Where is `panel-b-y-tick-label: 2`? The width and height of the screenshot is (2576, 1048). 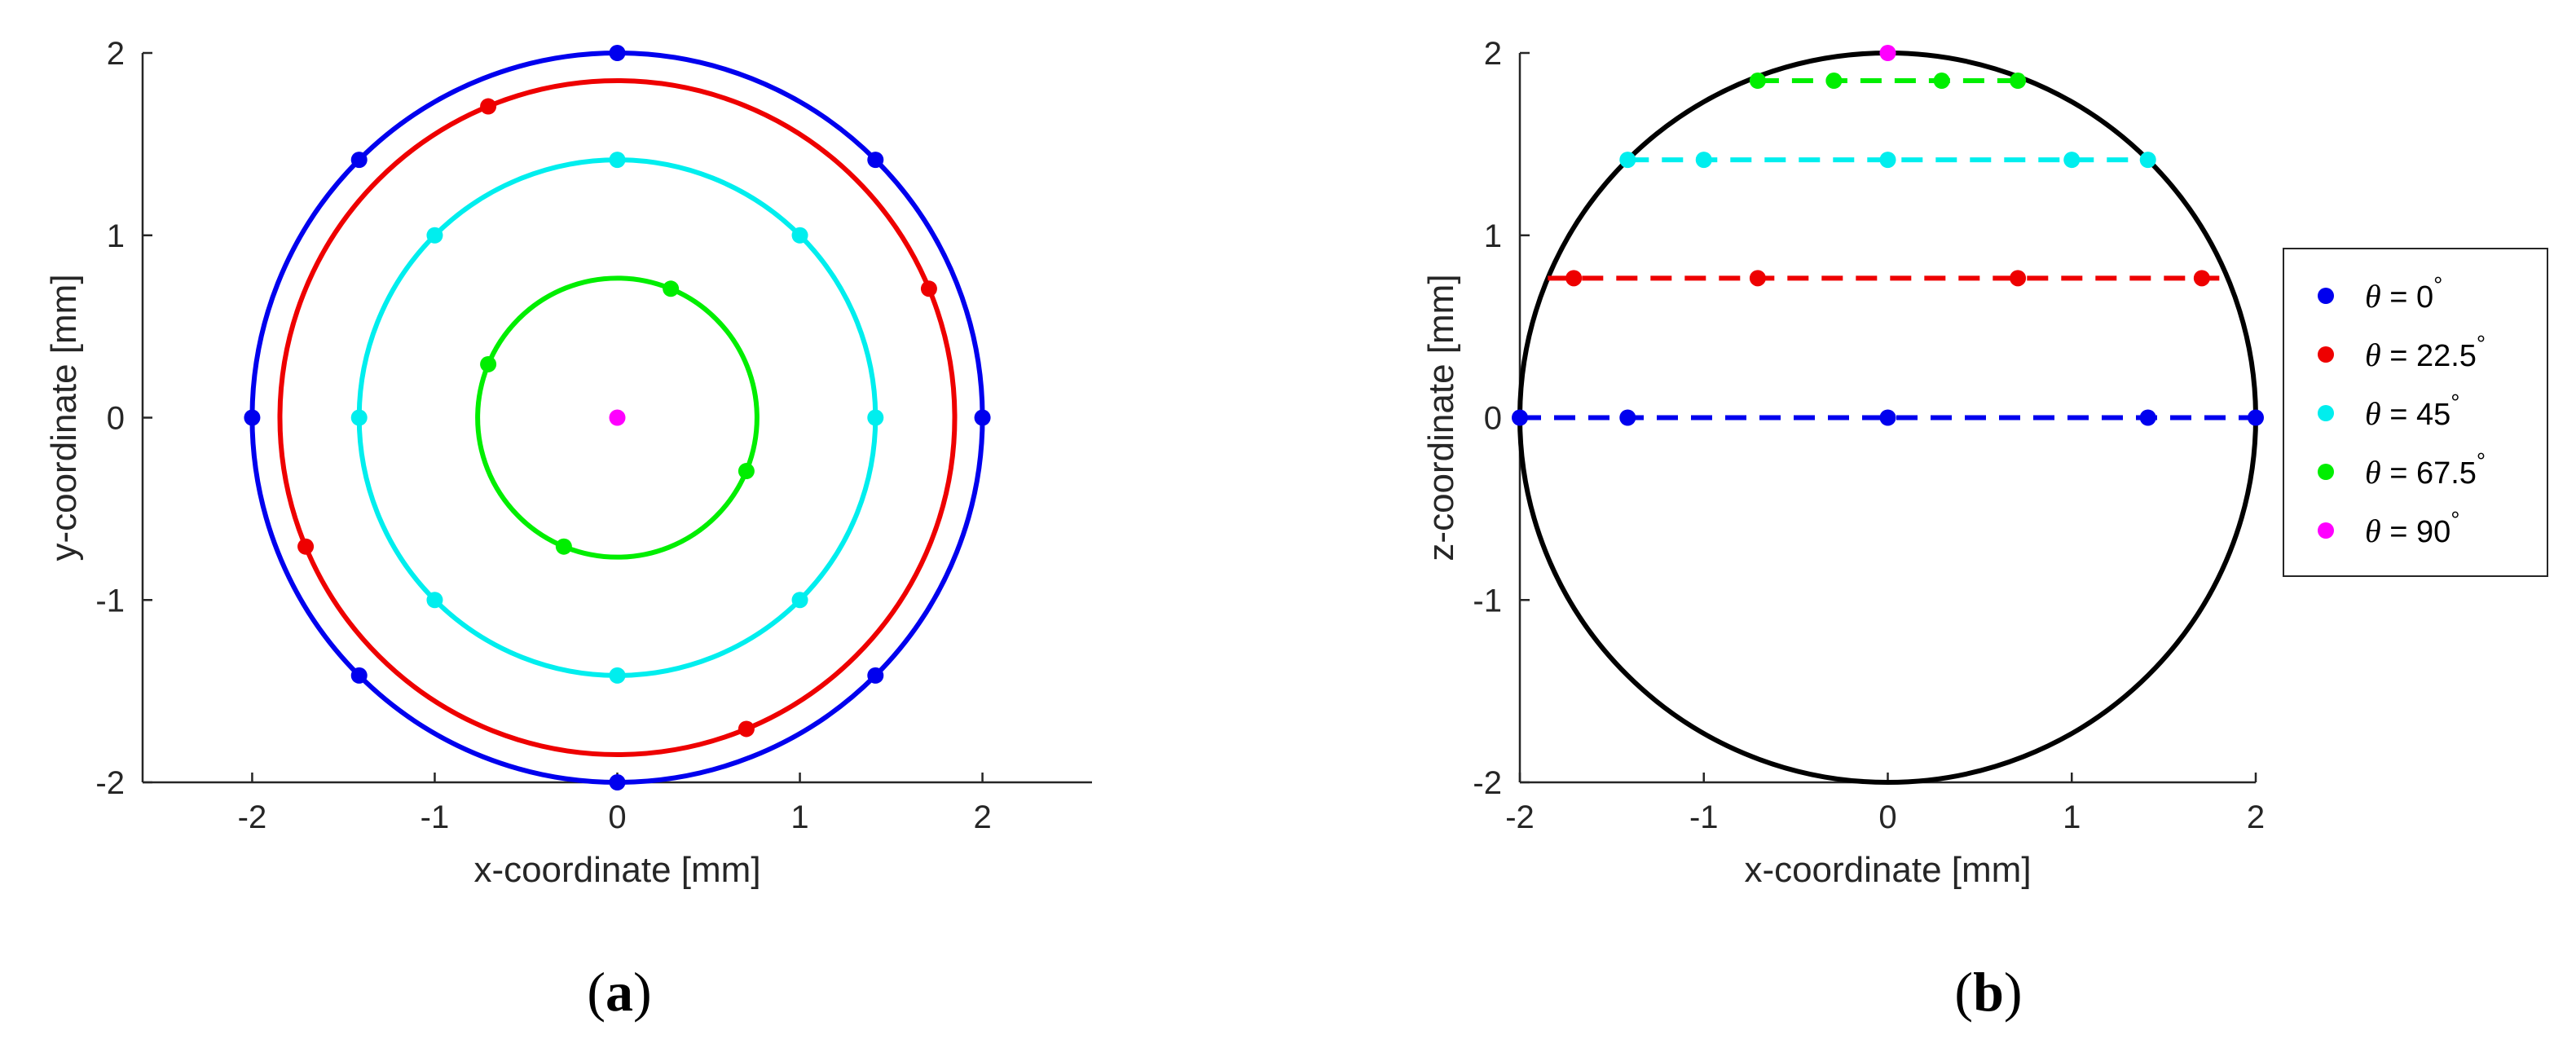 panel-b-y-tick-label: 2 is located at coordinates (1493, 54).